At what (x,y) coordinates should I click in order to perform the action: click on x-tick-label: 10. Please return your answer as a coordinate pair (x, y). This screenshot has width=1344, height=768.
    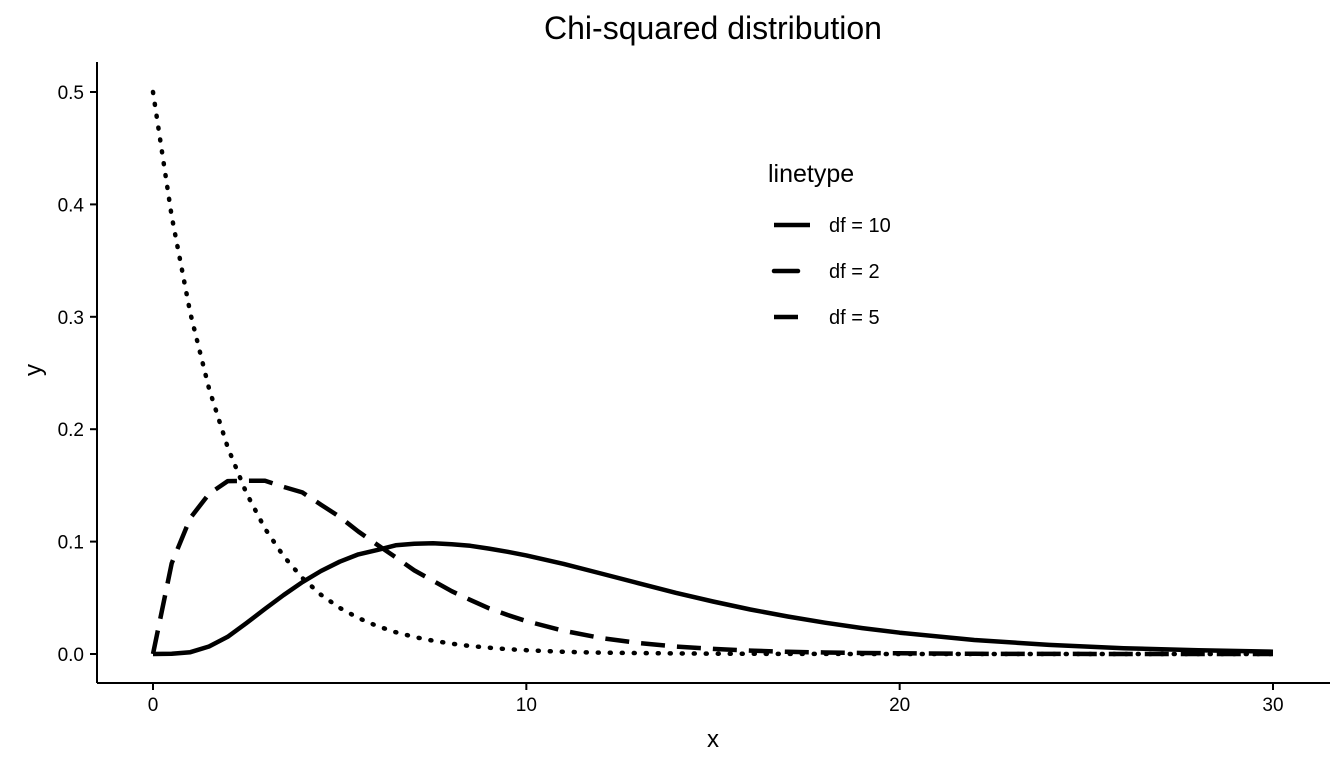
    Looking at the image, I should click on (526, 705).